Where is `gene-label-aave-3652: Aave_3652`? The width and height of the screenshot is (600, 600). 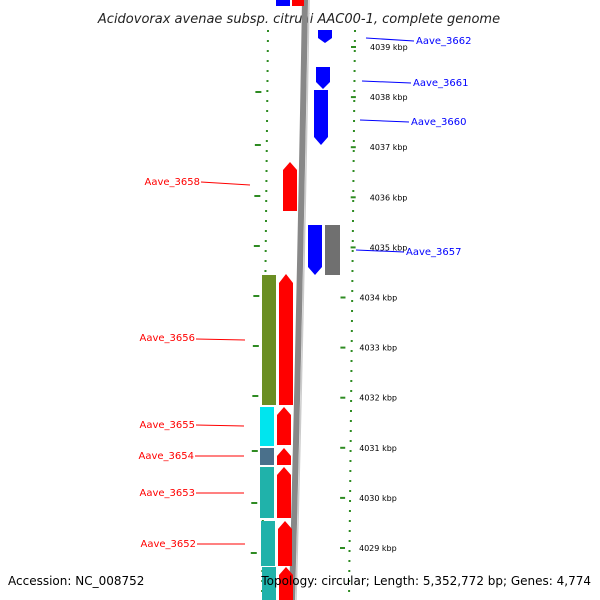 gene-label-aave-3652: Aave_3652 is located at coordinates (169, 544).